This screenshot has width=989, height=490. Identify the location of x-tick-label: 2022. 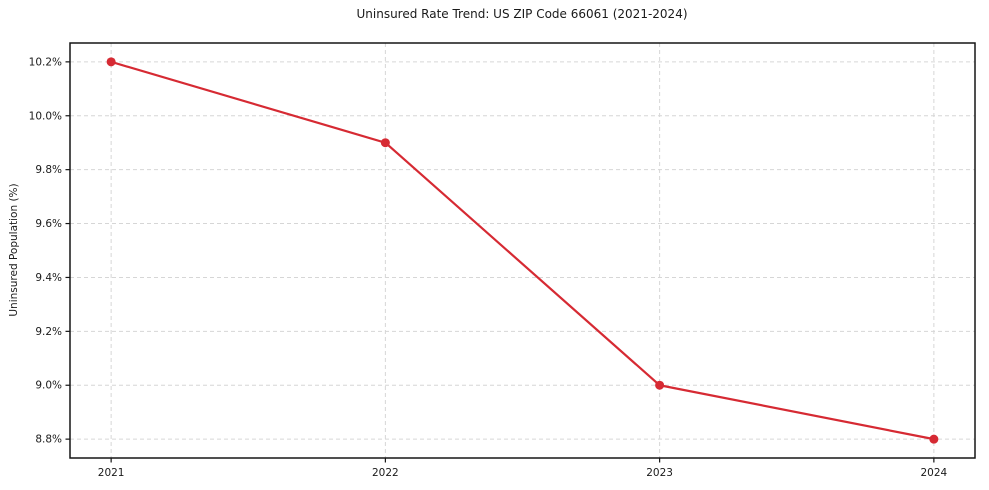
(385, 473).